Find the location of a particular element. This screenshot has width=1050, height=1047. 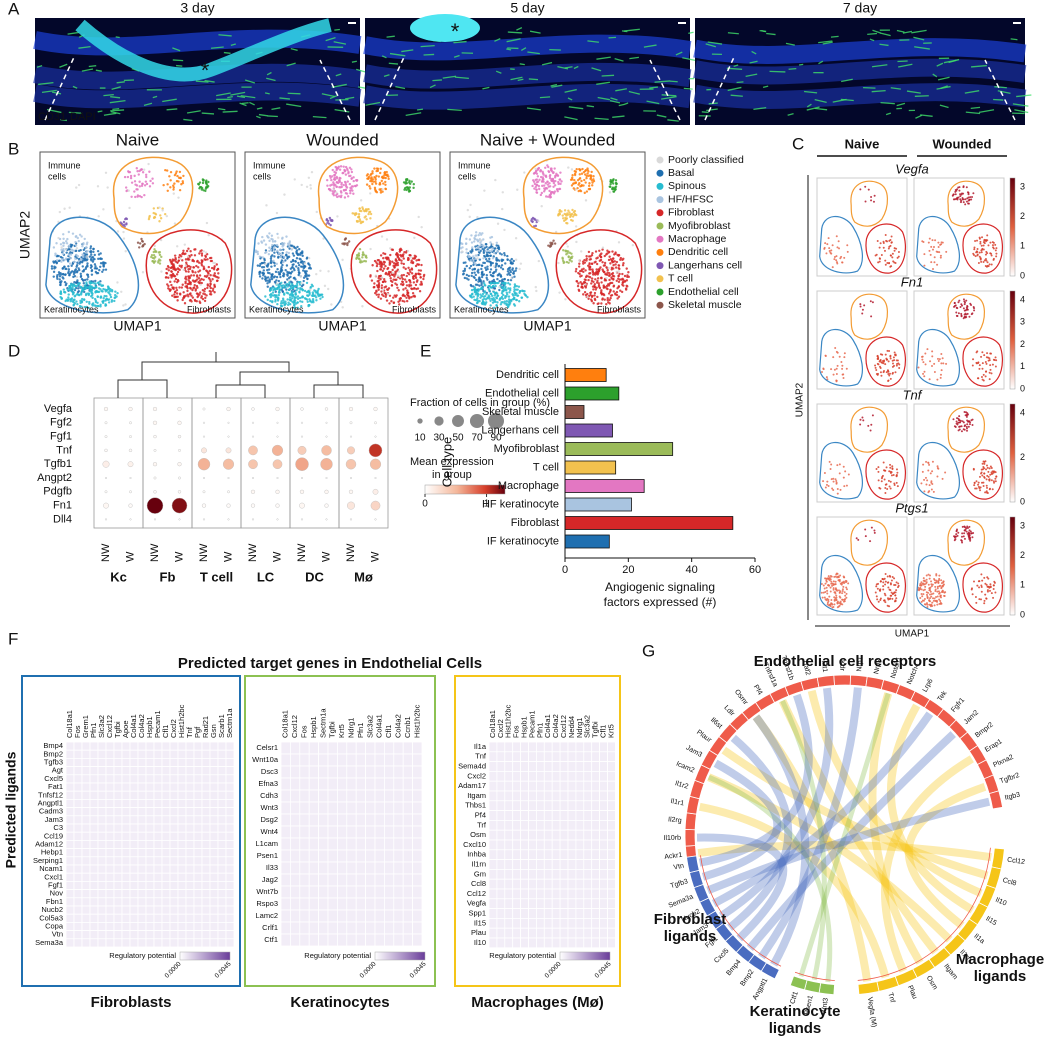

legend-label: Macrophage is located at coordinates (697, 239).